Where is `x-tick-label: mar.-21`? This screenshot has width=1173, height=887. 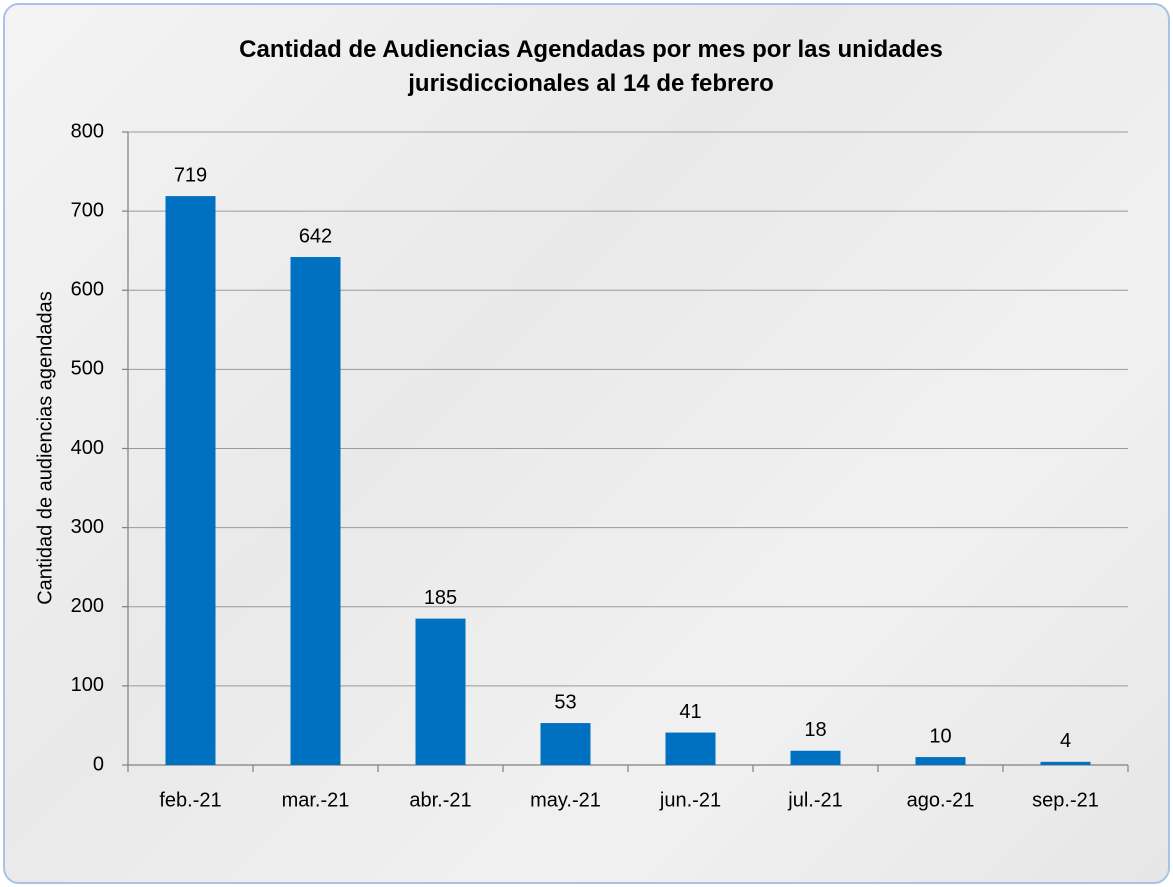 x-tick-label: mar.-21 is located at coordinates (316, 800).